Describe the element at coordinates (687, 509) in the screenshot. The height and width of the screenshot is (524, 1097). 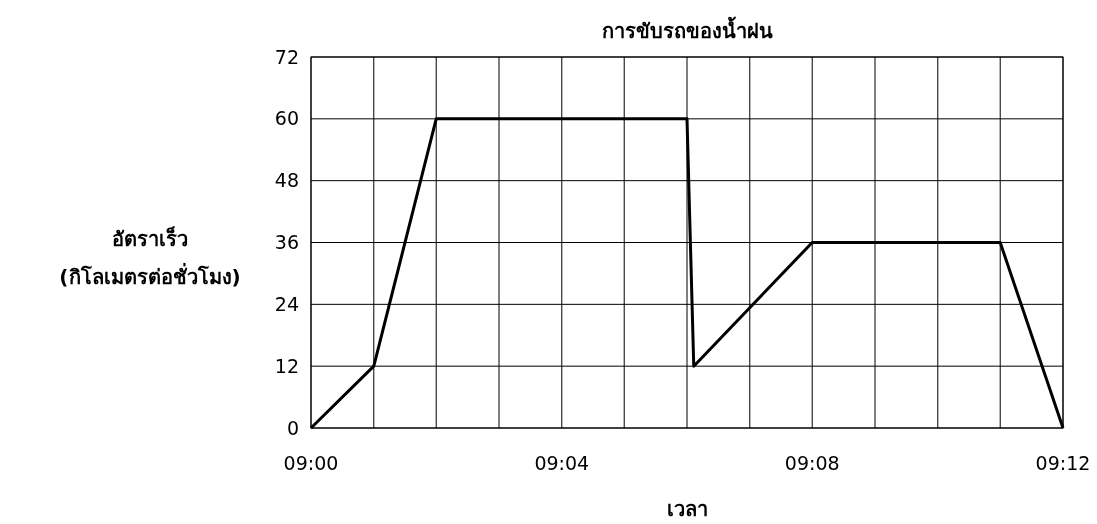
I see `x-axis-title: เวลา` at that location.